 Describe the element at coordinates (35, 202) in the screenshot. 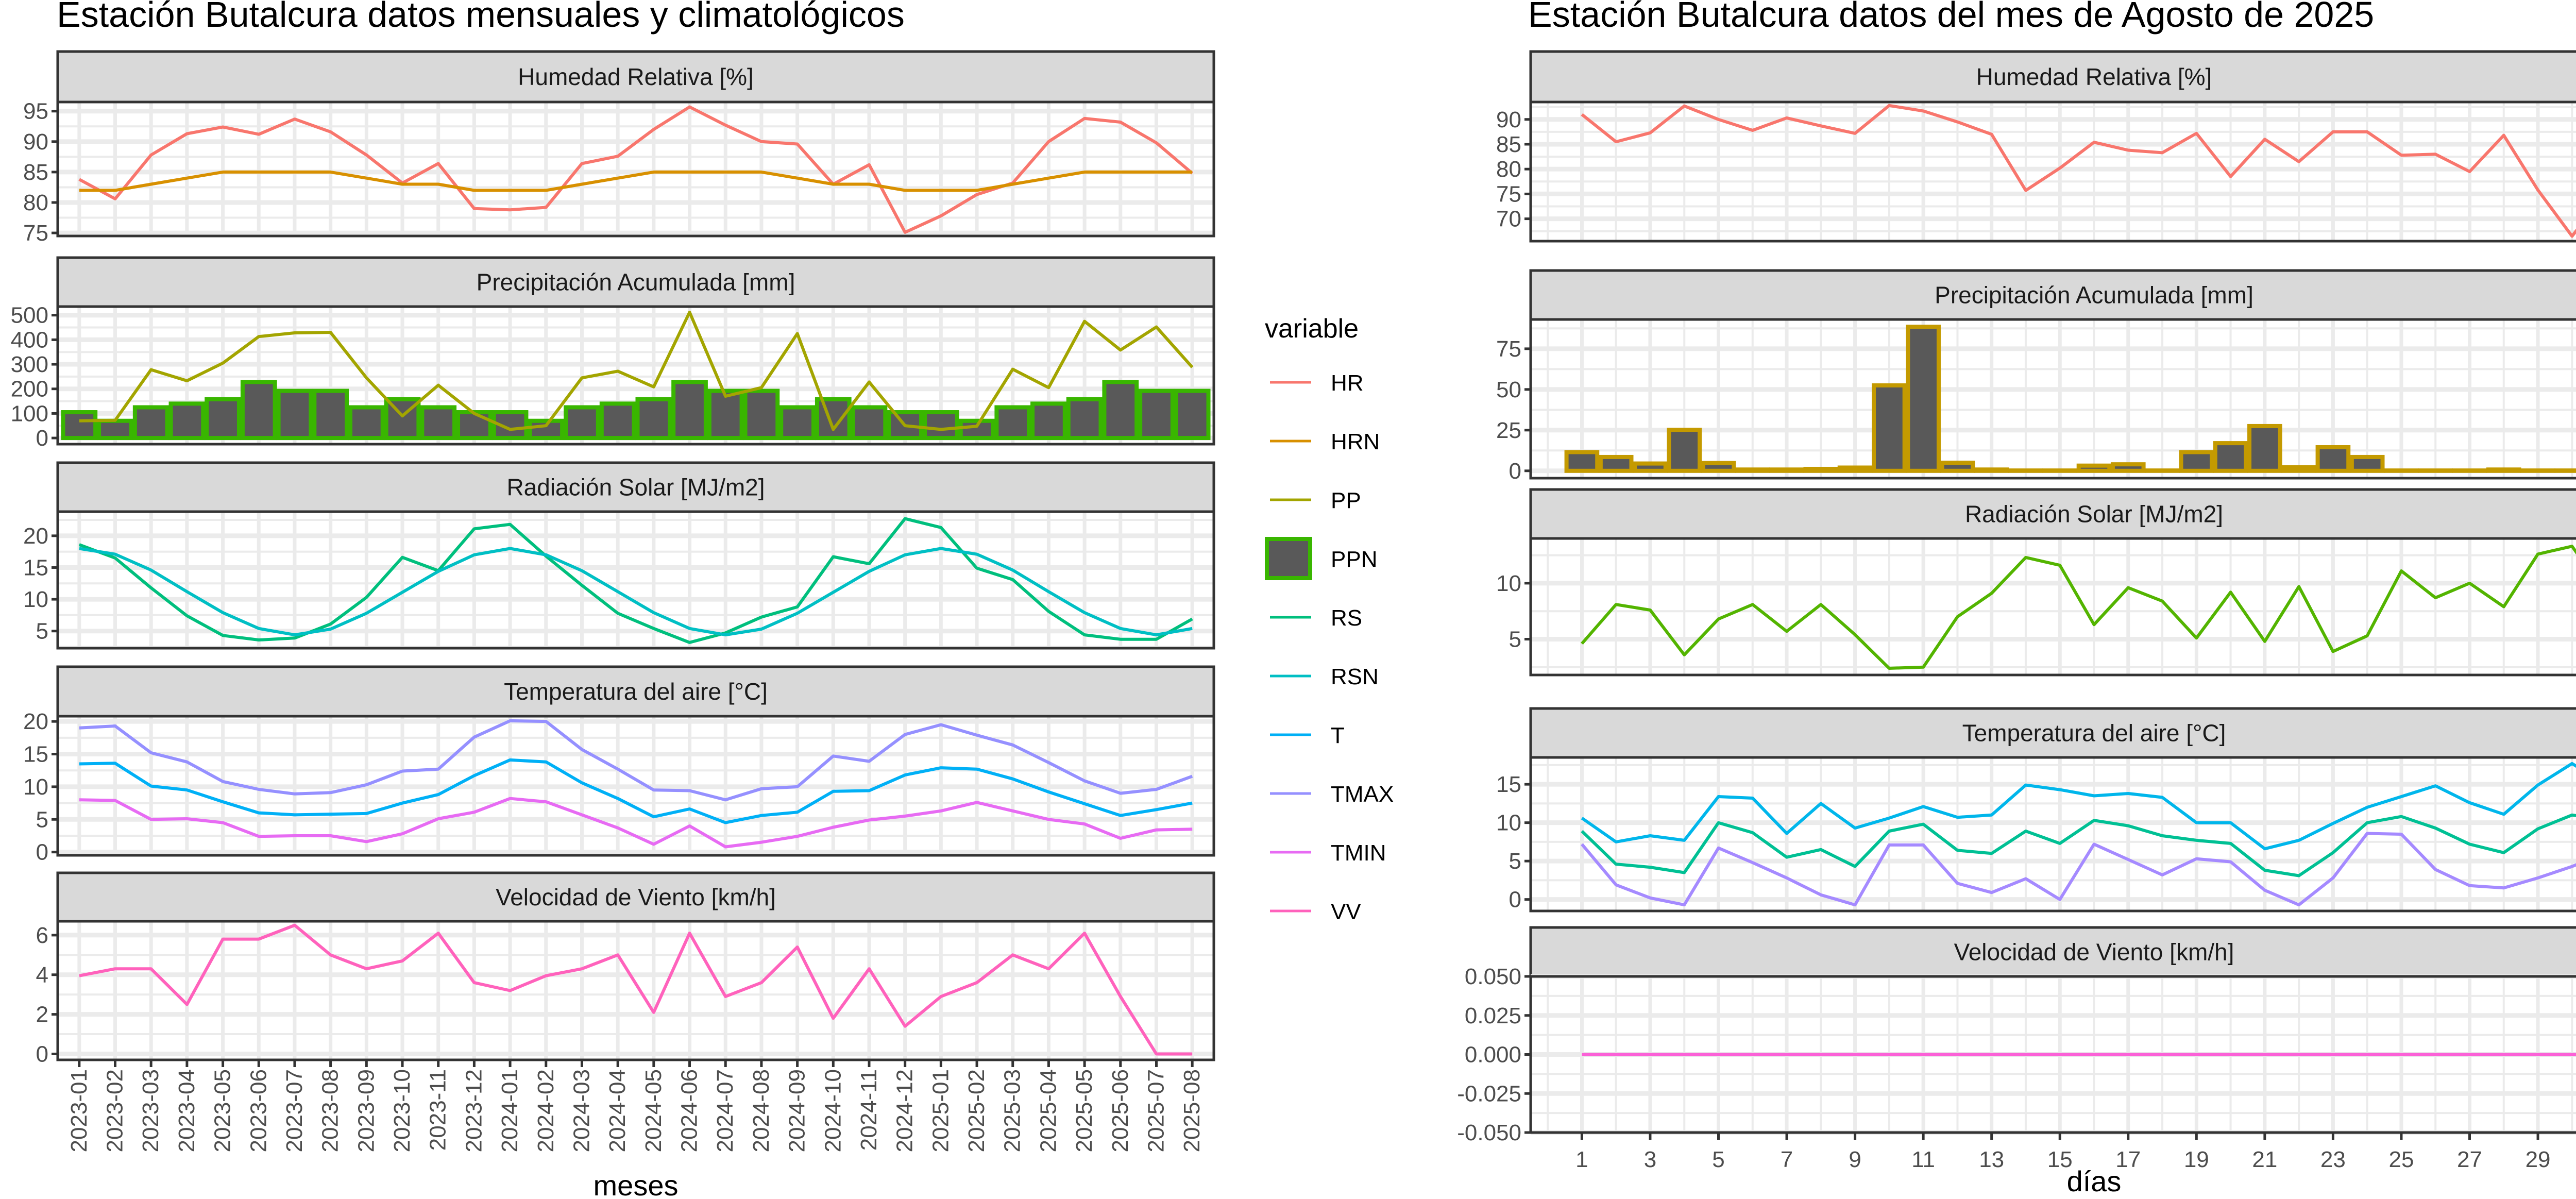

I see `y-tick-label: 80` at that location.